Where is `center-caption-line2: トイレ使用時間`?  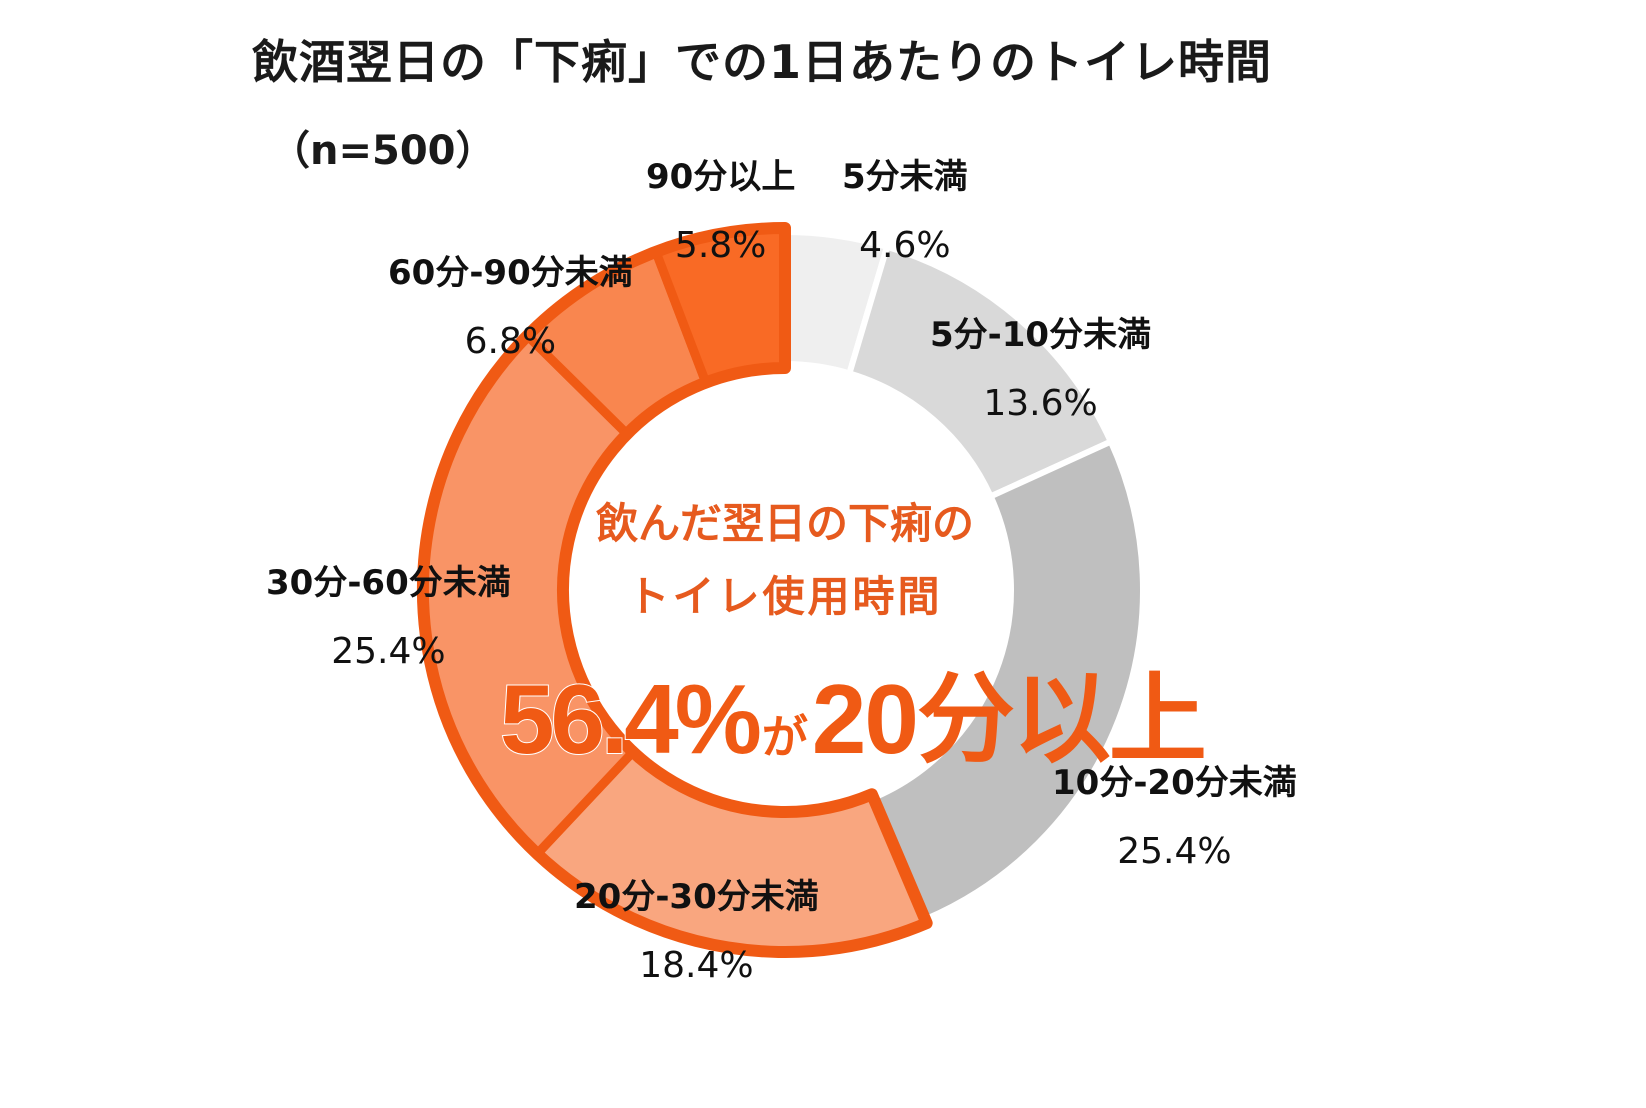 center-caption-line2: トイレ使用時間 is located at coordinates (785, 596).